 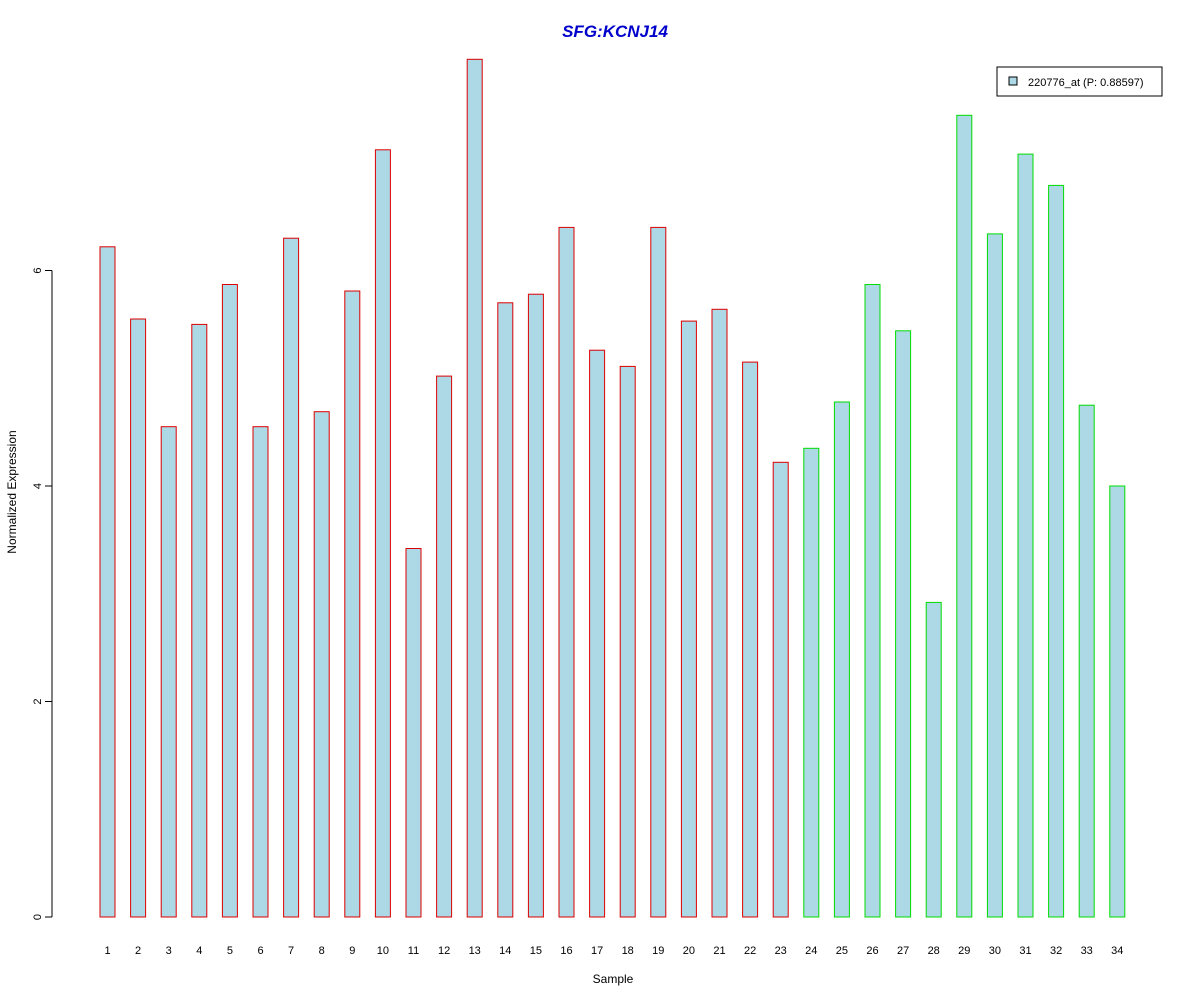 I want to click on y-axis-label: Normalized Expression, so click(x=12, y=491).